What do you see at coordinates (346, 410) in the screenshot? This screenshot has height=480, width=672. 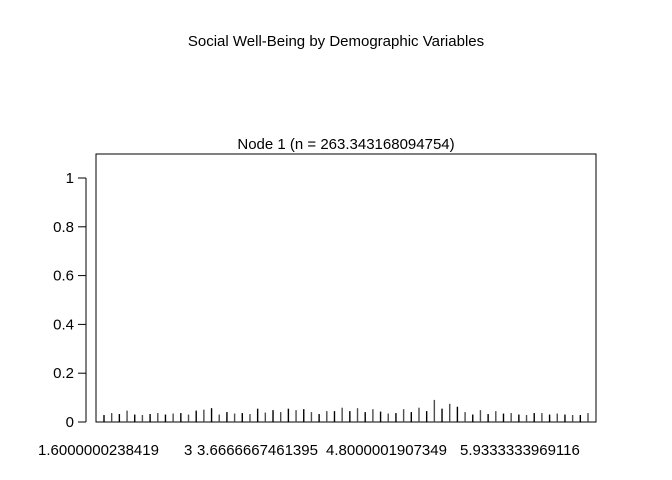 I see `bars` at bounding box center [346, 410].